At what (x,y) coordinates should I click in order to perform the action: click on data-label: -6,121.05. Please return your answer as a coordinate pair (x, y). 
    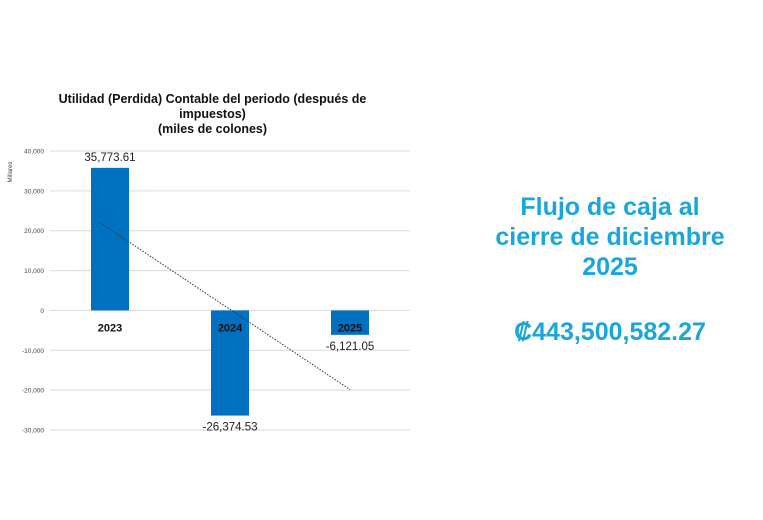
    Looking at the image, I should click on (350, 347).